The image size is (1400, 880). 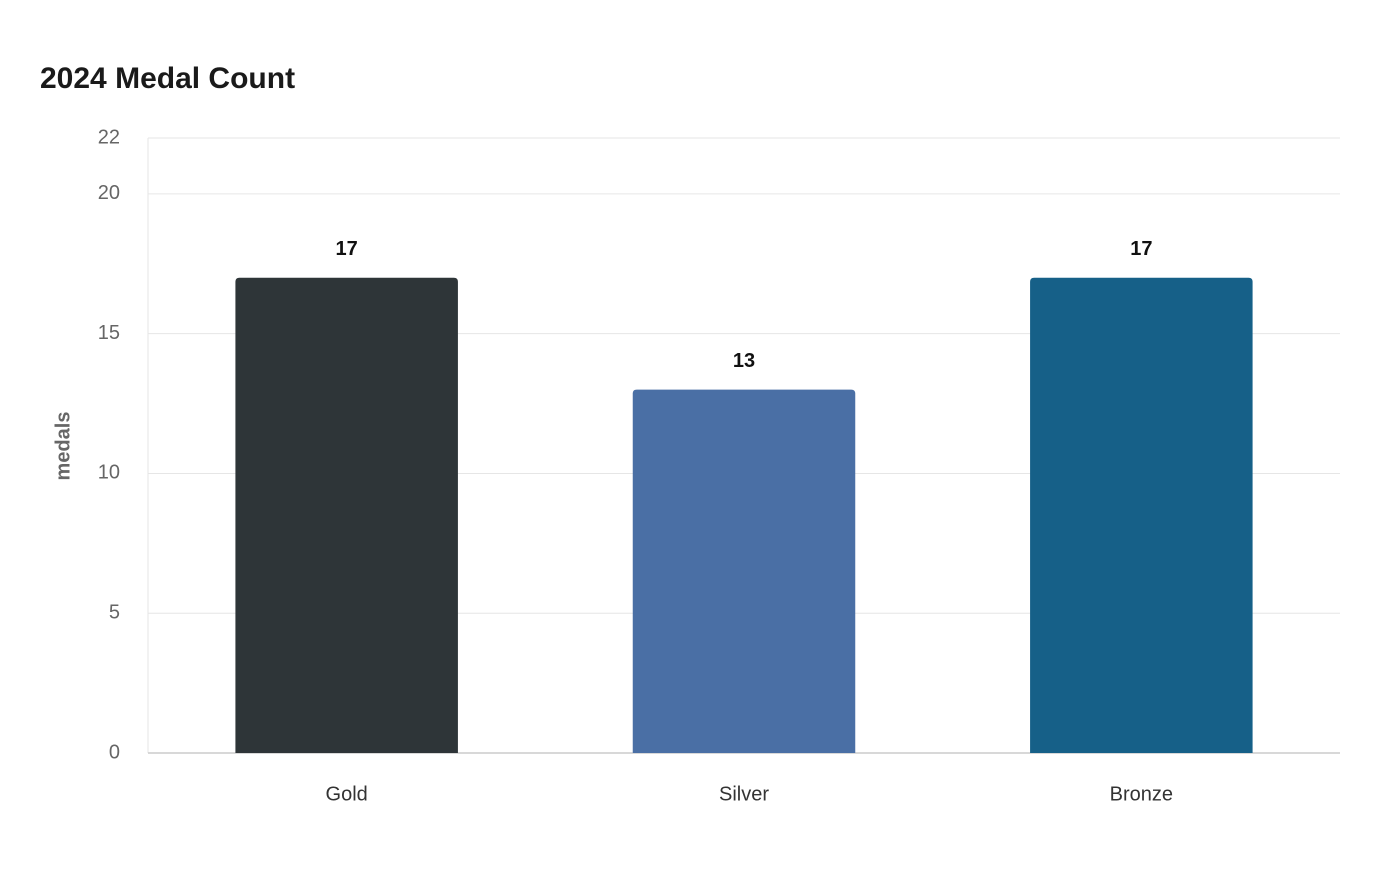 I want to click on x-tick-label: Silver, so click(x=744, y=794).